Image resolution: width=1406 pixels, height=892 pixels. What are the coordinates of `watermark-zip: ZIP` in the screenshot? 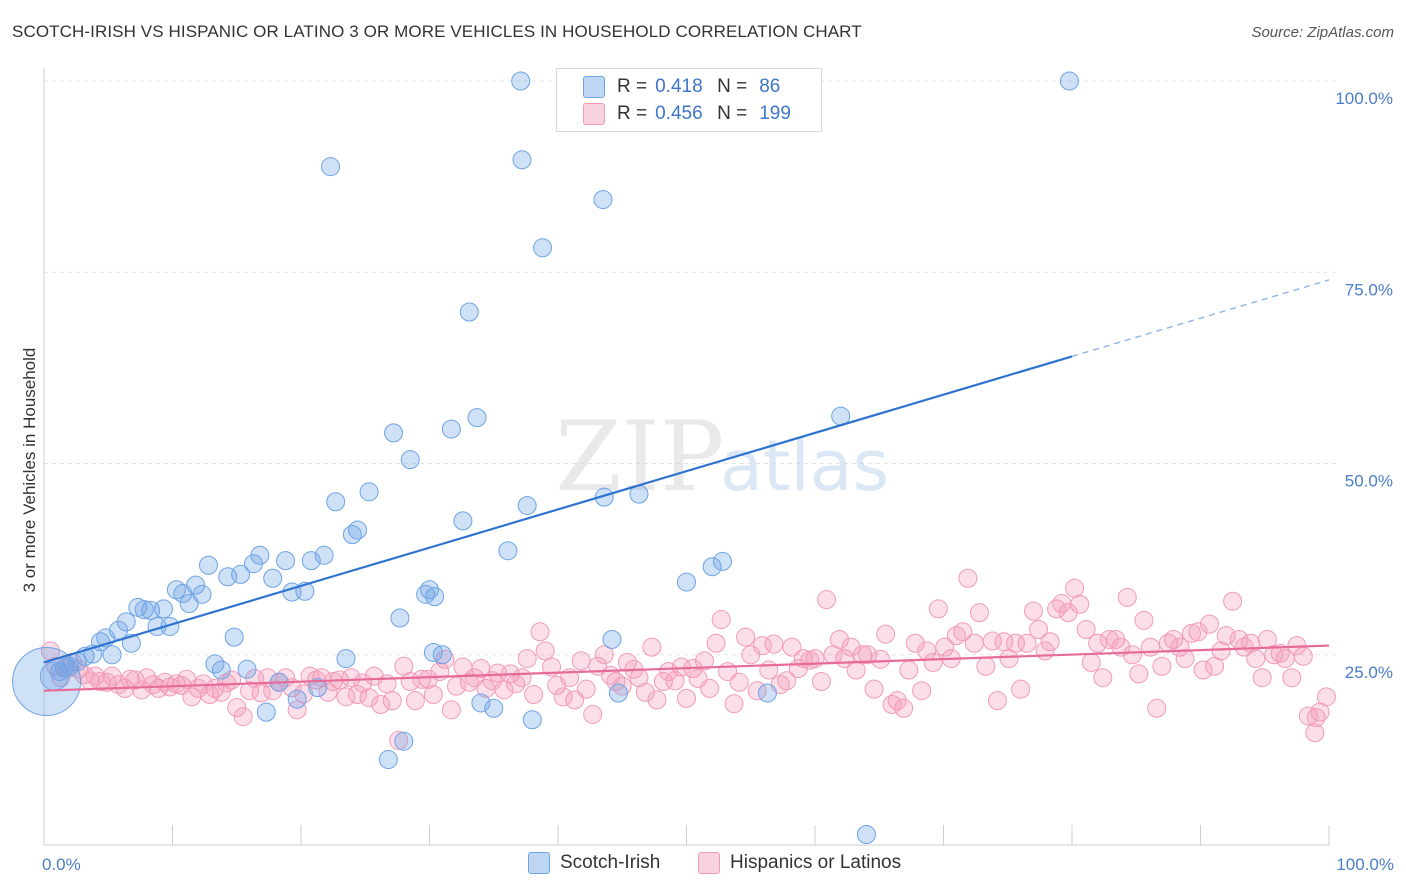 It's located at (639, 457).